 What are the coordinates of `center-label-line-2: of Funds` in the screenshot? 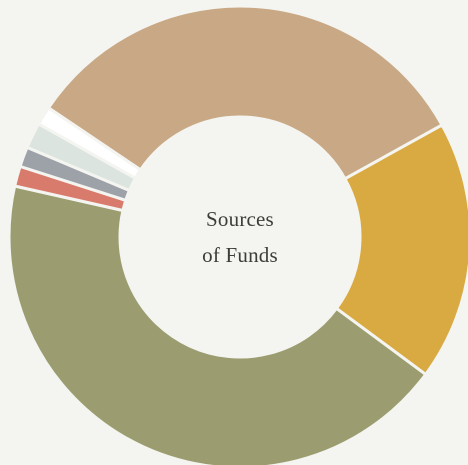 It's located at (240, 255).